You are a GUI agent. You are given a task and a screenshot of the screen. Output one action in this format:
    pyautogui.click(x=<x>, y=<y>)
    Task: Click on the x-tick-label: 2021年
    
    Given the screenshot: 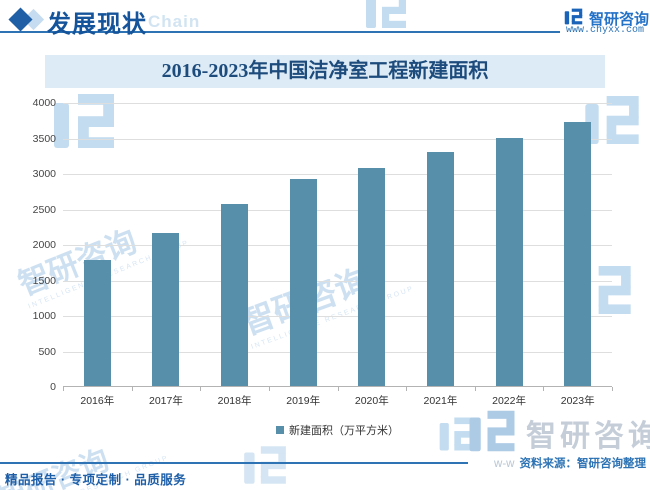 What is the action you would take?
    pyautogui.click(x=440, y=401)
    